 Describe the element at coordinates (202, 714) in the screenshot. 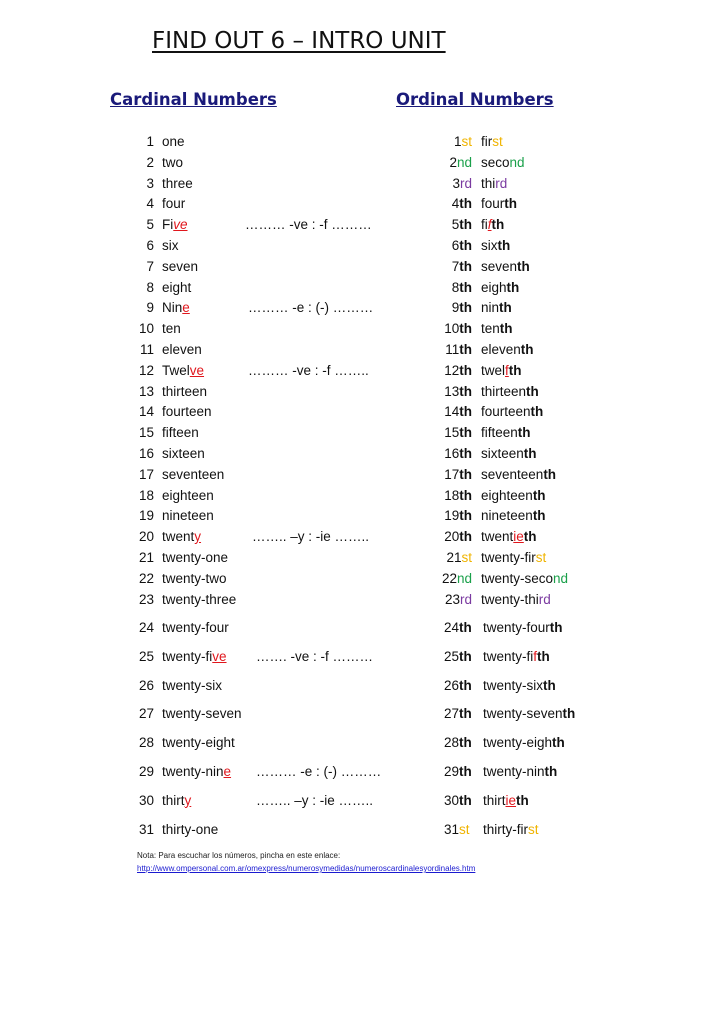

I see `cardinal-word-part: twenty-seven` at that location.